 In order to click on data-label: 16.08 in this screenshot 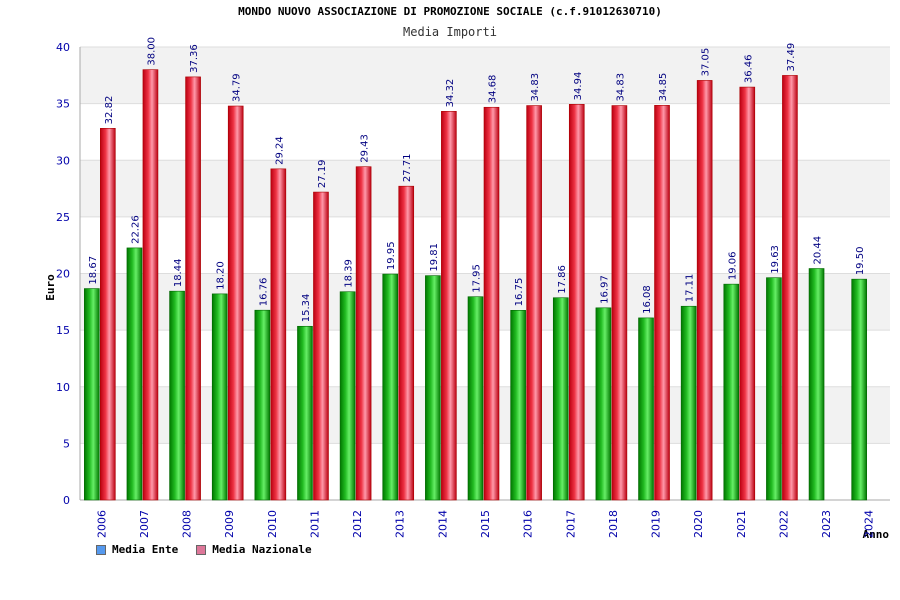, I will do `click(647, 299)`.